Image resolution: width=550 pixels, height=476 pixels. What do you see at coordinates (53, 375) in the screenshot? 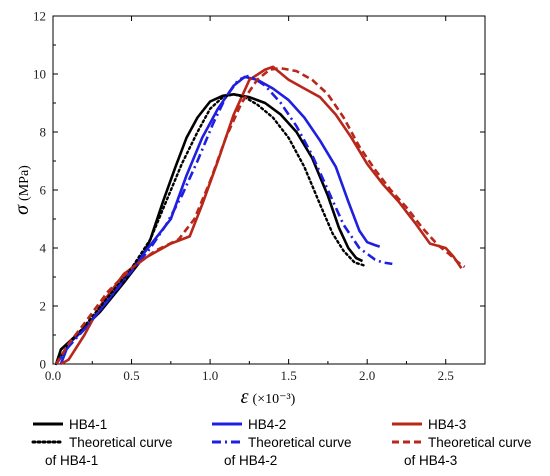
I see `x-tick-label: 0.0` at bounding box center [53, 375].